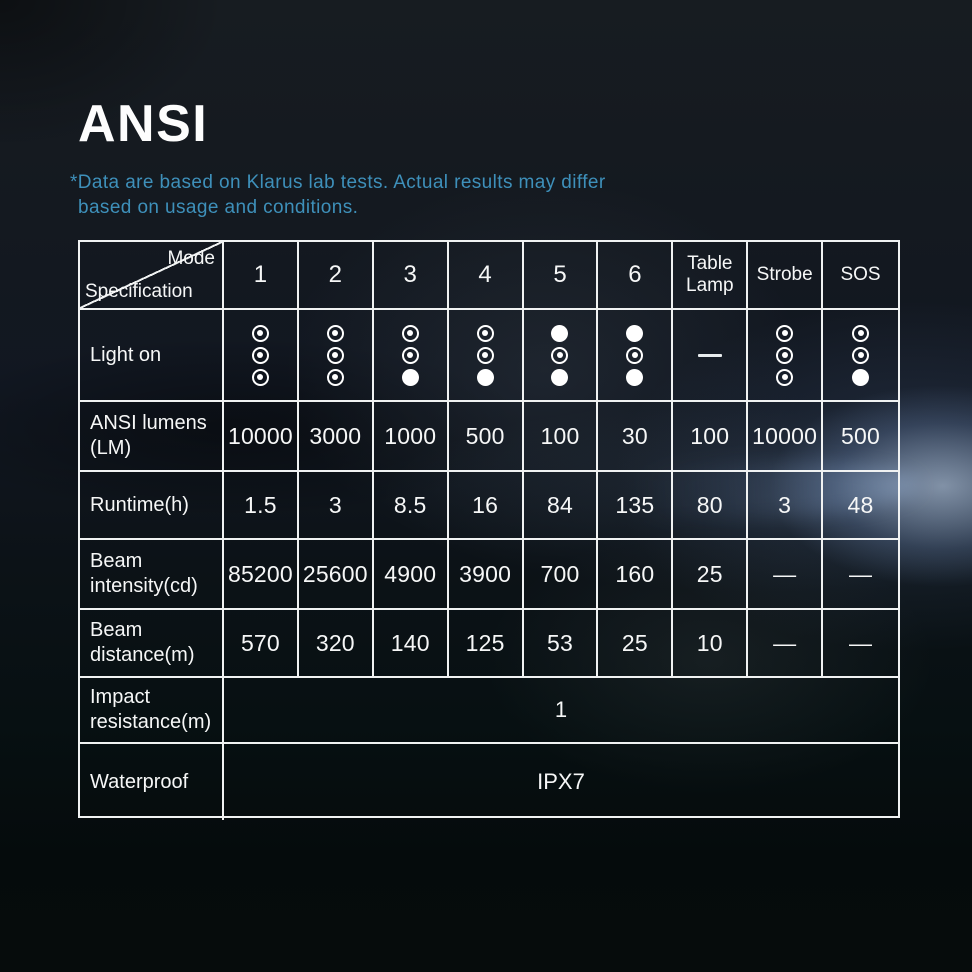  What do you see at coordinates (561, 276) in the screenshot?
I see `mode-header-5: 5` at bounding box center [561, 276].